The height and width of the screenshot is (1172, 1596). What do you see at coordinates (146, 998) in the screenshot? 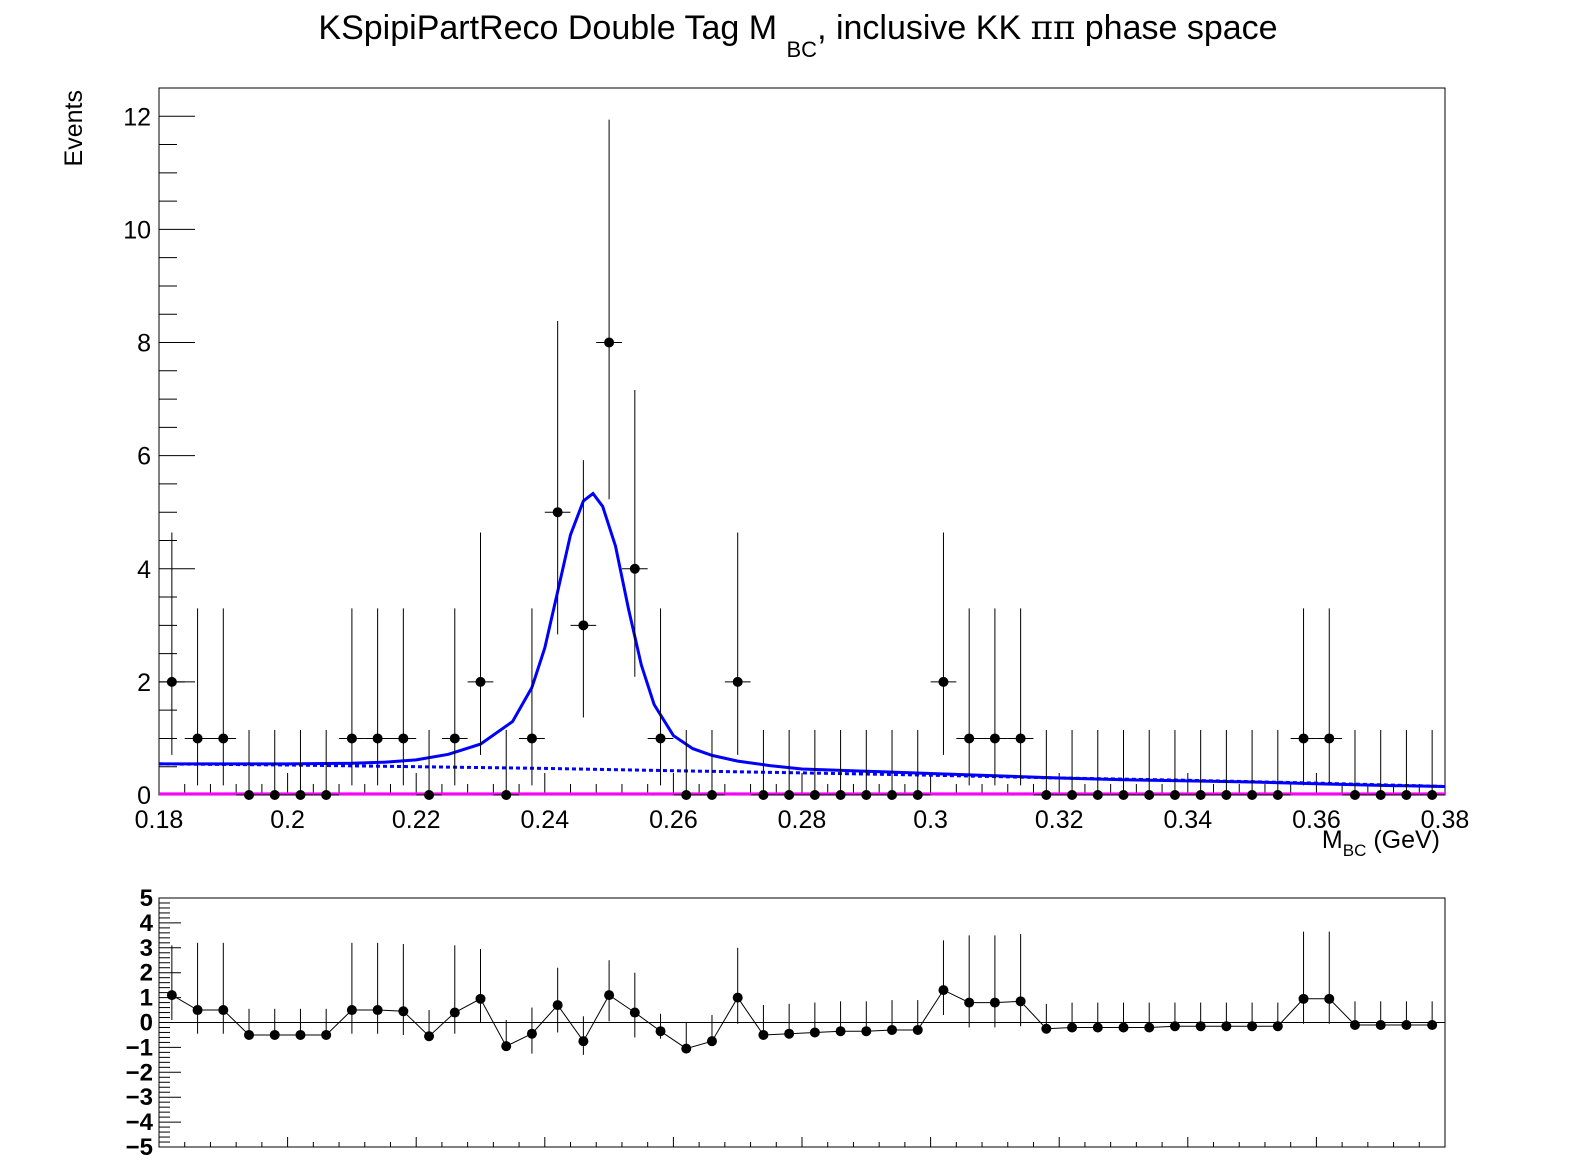
I see `residual-y-tick-label: 1` at bounding box center [146, 998].